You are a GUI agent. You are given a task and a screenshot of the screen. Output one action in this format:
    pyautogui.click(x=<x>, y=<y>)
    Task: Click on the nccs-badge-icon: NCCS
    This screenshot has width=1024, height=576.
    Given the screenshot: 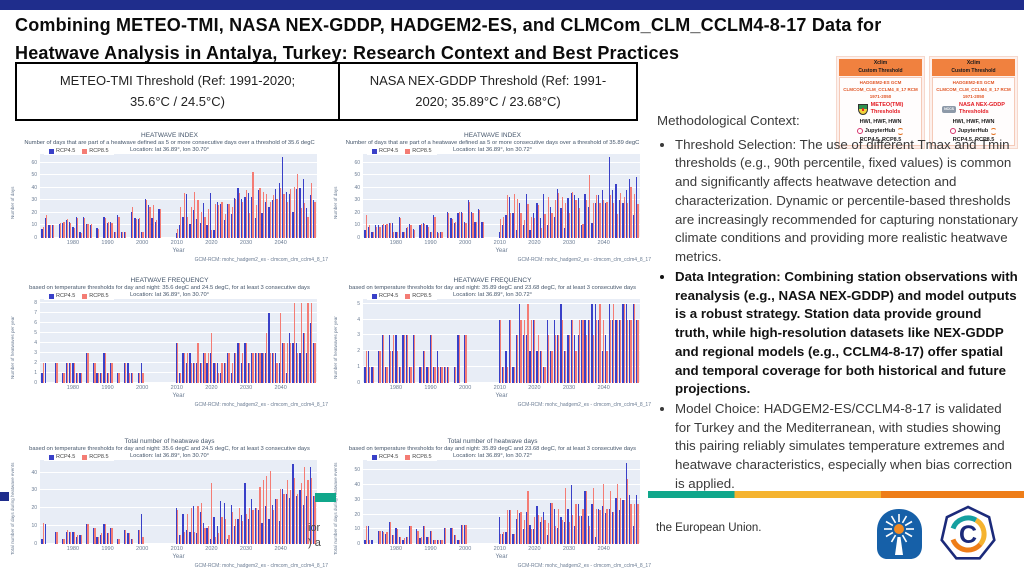 What is the action you would take?
    pyautogui.click(x=949, y=109)
    